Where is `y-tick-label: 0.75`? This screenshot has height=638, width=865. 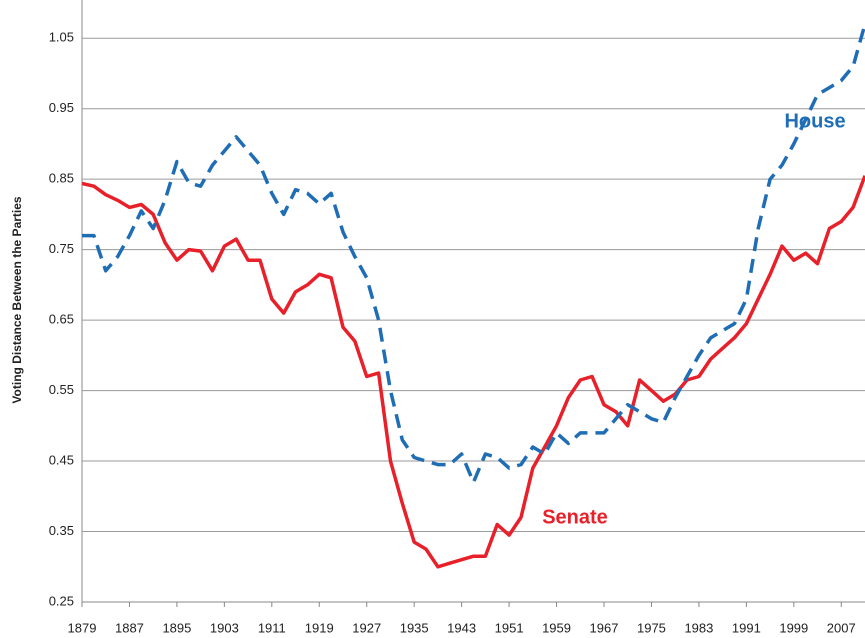
y-tick-label: 0.75 is located at coordinates (61, 248).